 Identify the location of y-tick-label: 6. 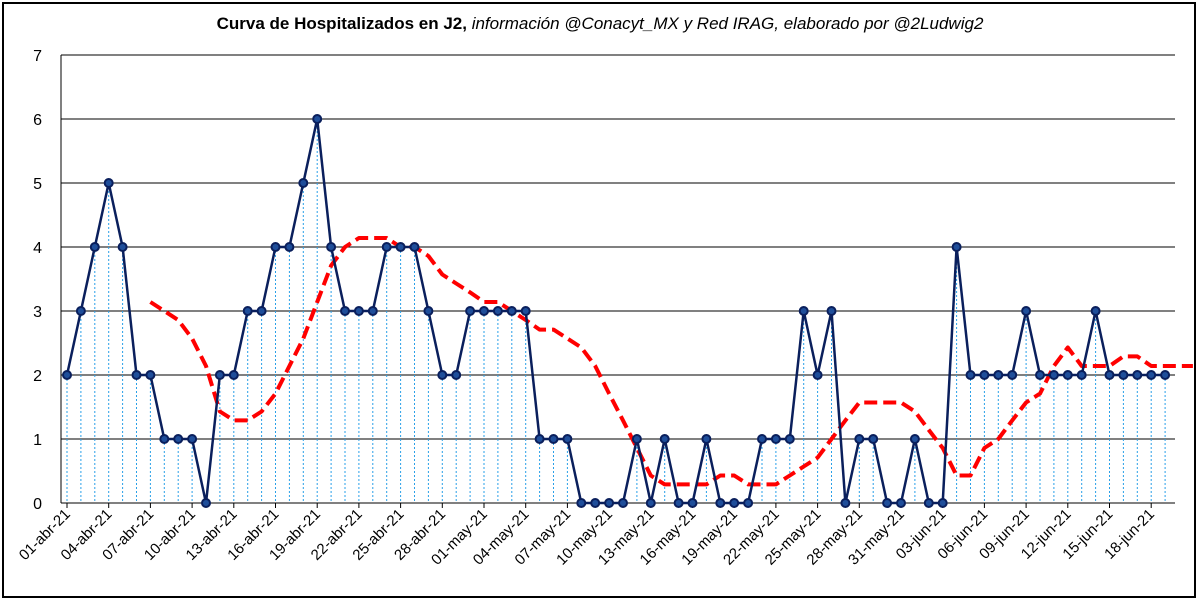
(37, 120).